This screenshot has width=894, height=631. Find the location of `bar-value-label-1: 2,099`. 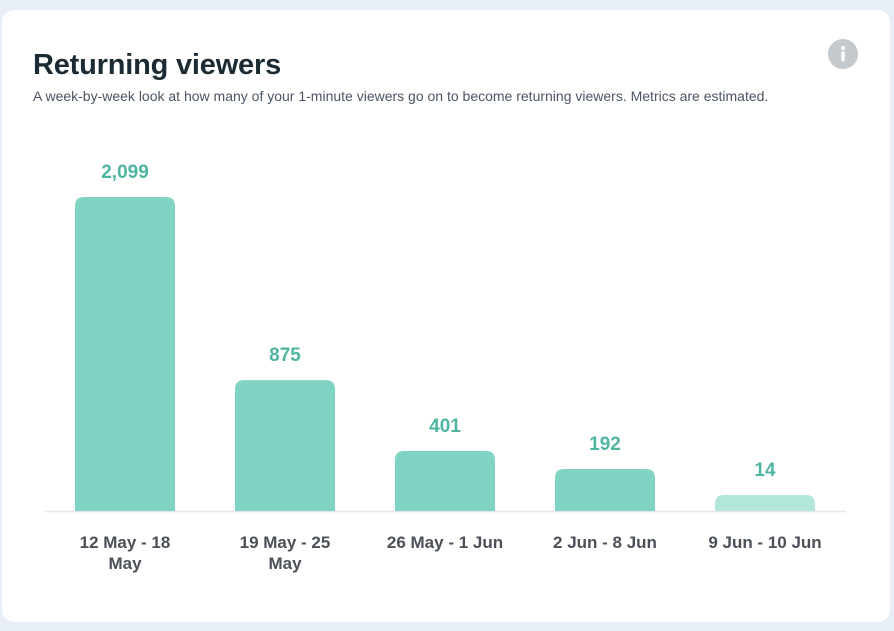

bar-value-label-1: 2,099 is located at coordinates (125, 172).